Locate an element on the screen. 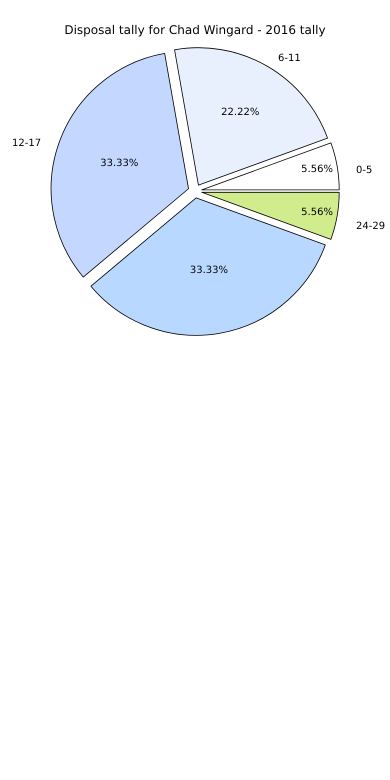  slice-label: 24-29 is located at coordinates (371, 226).